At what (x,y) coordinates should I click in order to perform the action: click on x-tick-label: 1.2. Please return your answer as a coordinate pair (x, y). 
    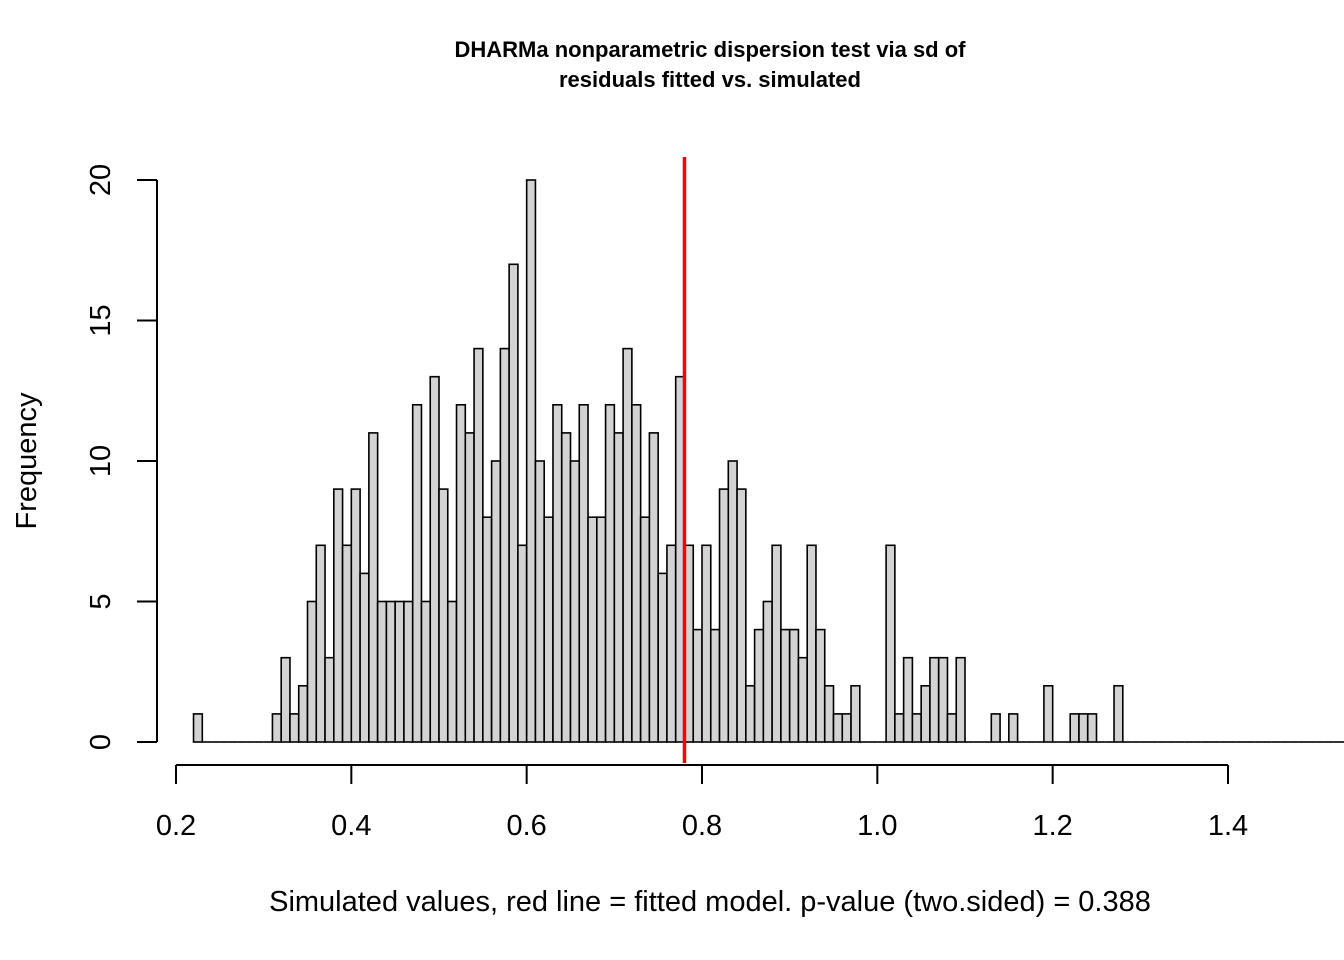
    Looking at the image, I should click on (1053, 826).